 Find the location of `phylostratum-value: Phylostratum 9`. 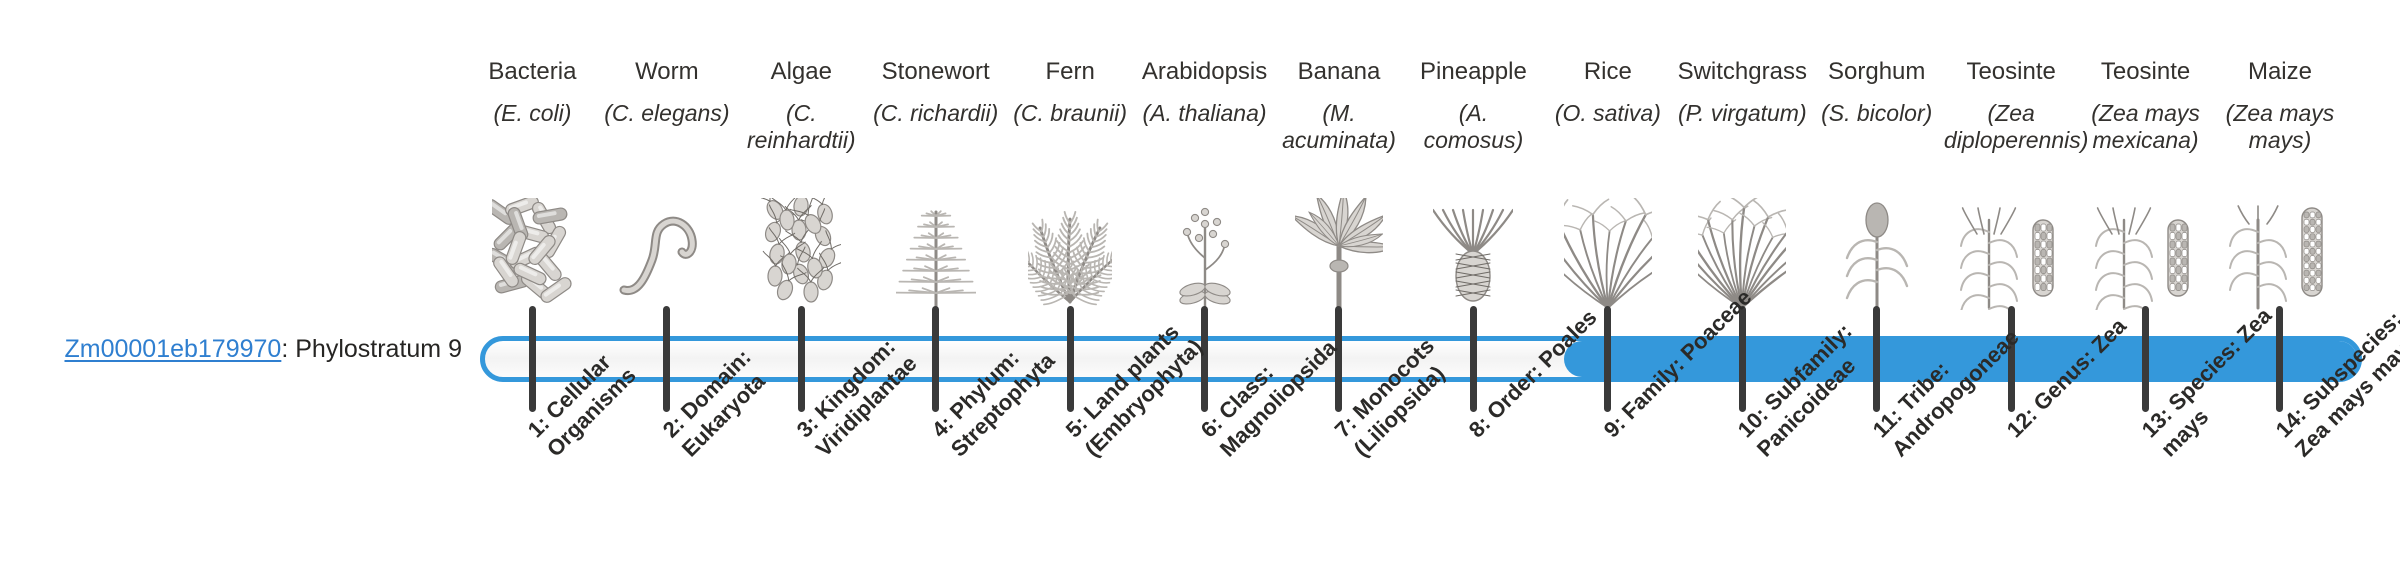

phylostratum-value: Phylostratum 9 is located at coordinates (378, 349).